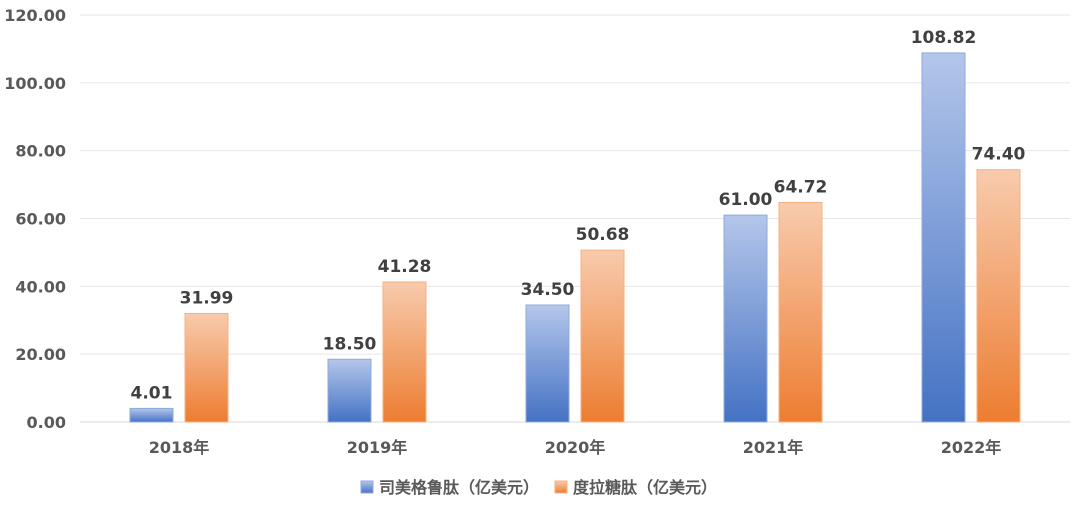 The width and height of the screenshot is (1080, 517). What do you see at coordinates (645, 487) in the screenshot?
I see `legend-label: 度拉糖肽（亿美元）` at bounding box center [645, 487].